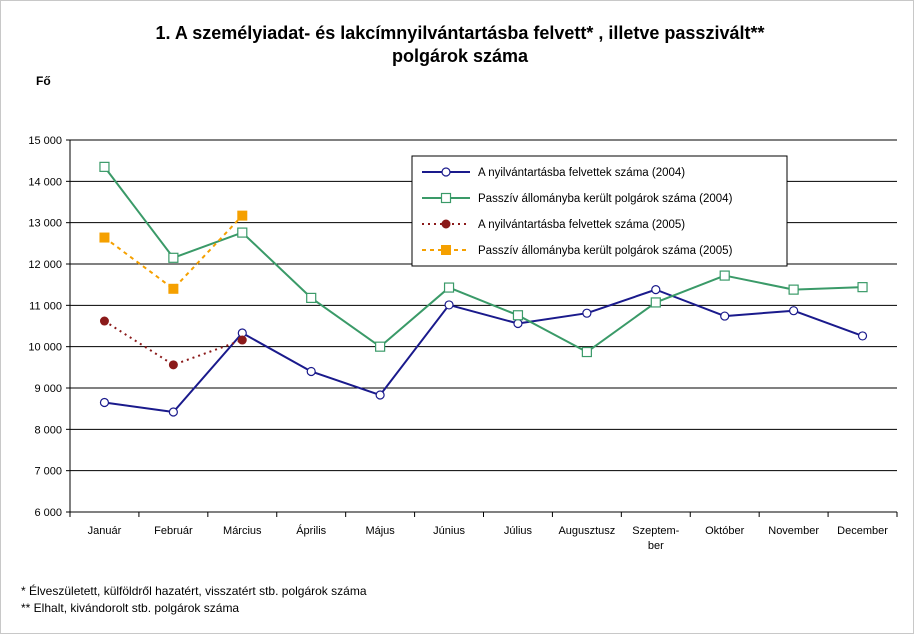  I want to click on x-tick-label: Július, so click(518, 531).